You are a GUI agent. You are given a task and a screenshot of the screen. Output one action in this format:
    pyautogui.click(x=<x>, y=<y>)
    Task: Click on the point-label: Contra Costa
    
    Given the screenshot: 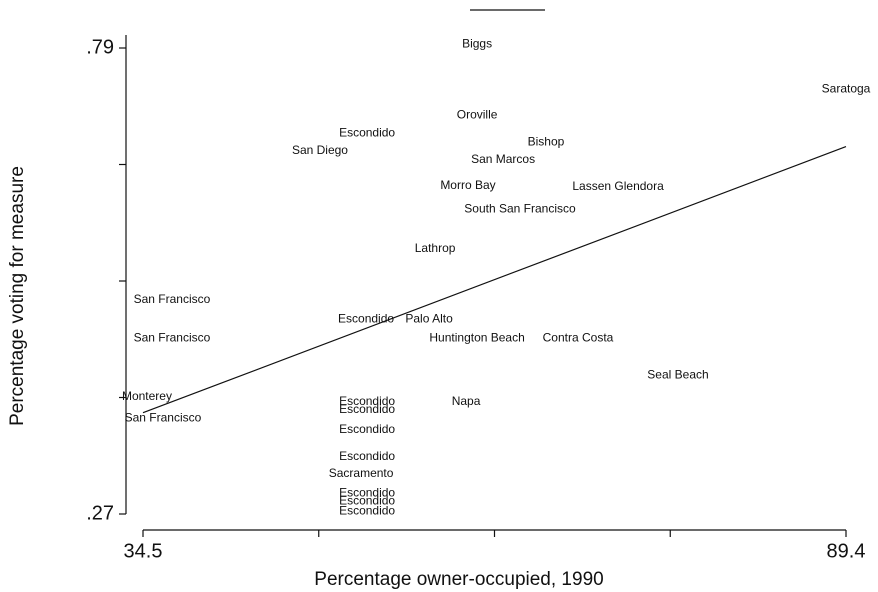 What is the action you would take?
    pyautogui.click(x=578, y=338)
    